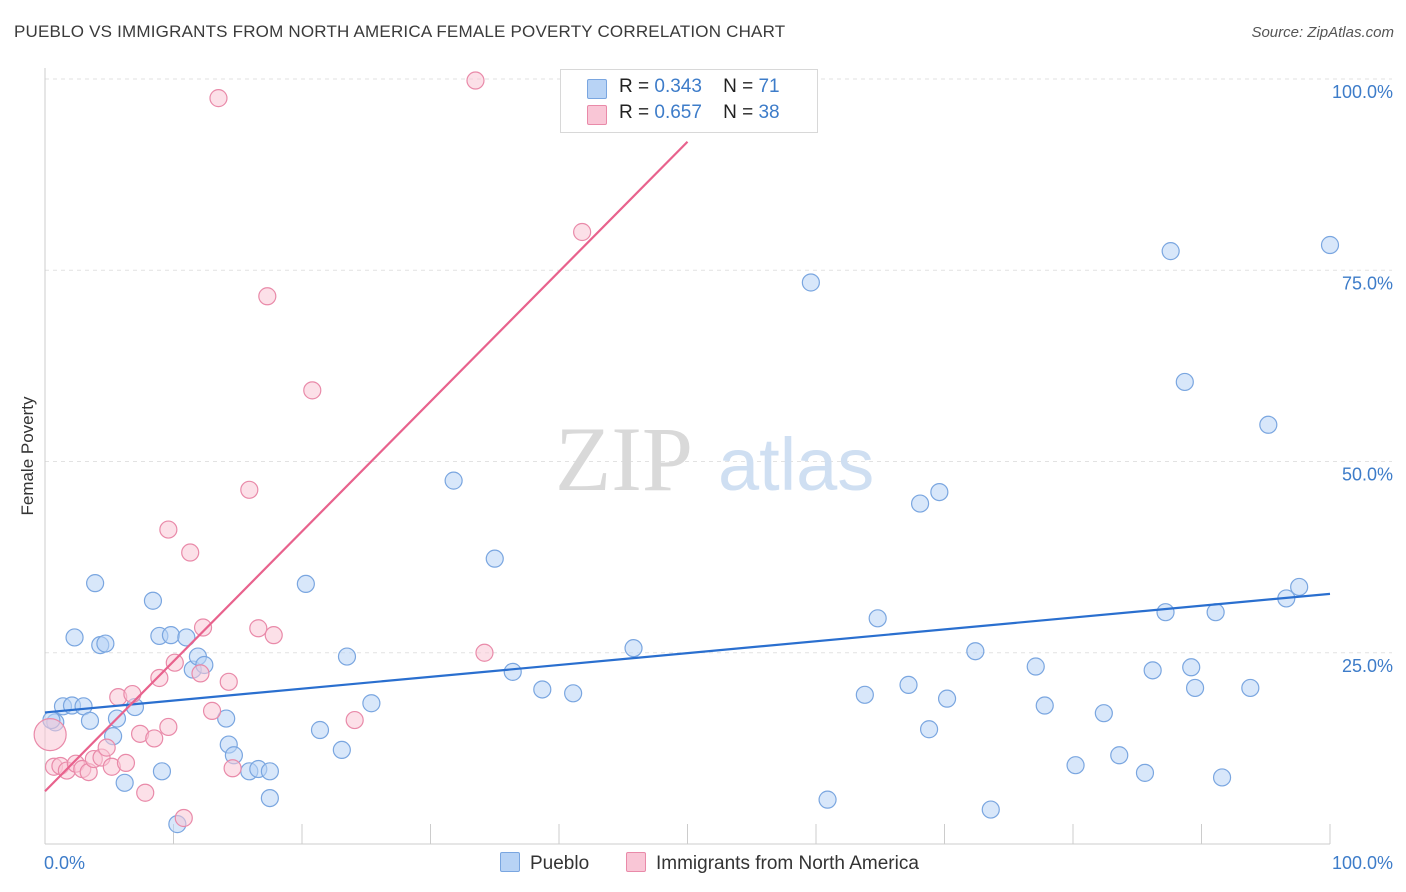 The height and width of the screenshot is (892, 1406). What do you see at coordinates (787, 863) in the screenshot?
I see `bottom-legend-label-immigrants: Immigrants from North America` at bounding box center [787, 863].